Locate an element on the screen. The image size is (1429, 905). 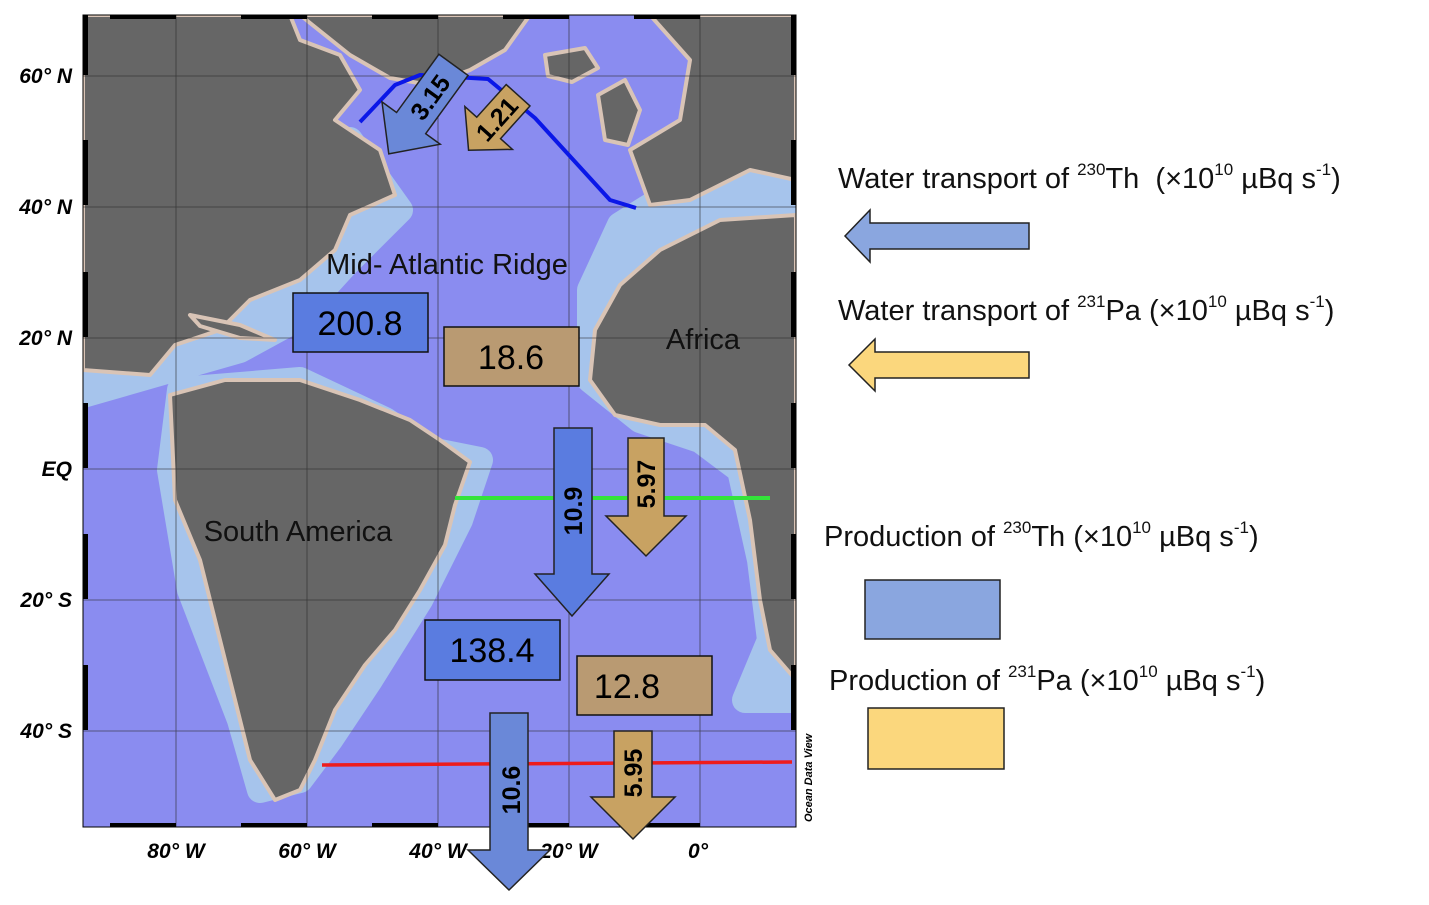
transport-arrow-eq-th: 10.9 is located at coordinates (572, 522).